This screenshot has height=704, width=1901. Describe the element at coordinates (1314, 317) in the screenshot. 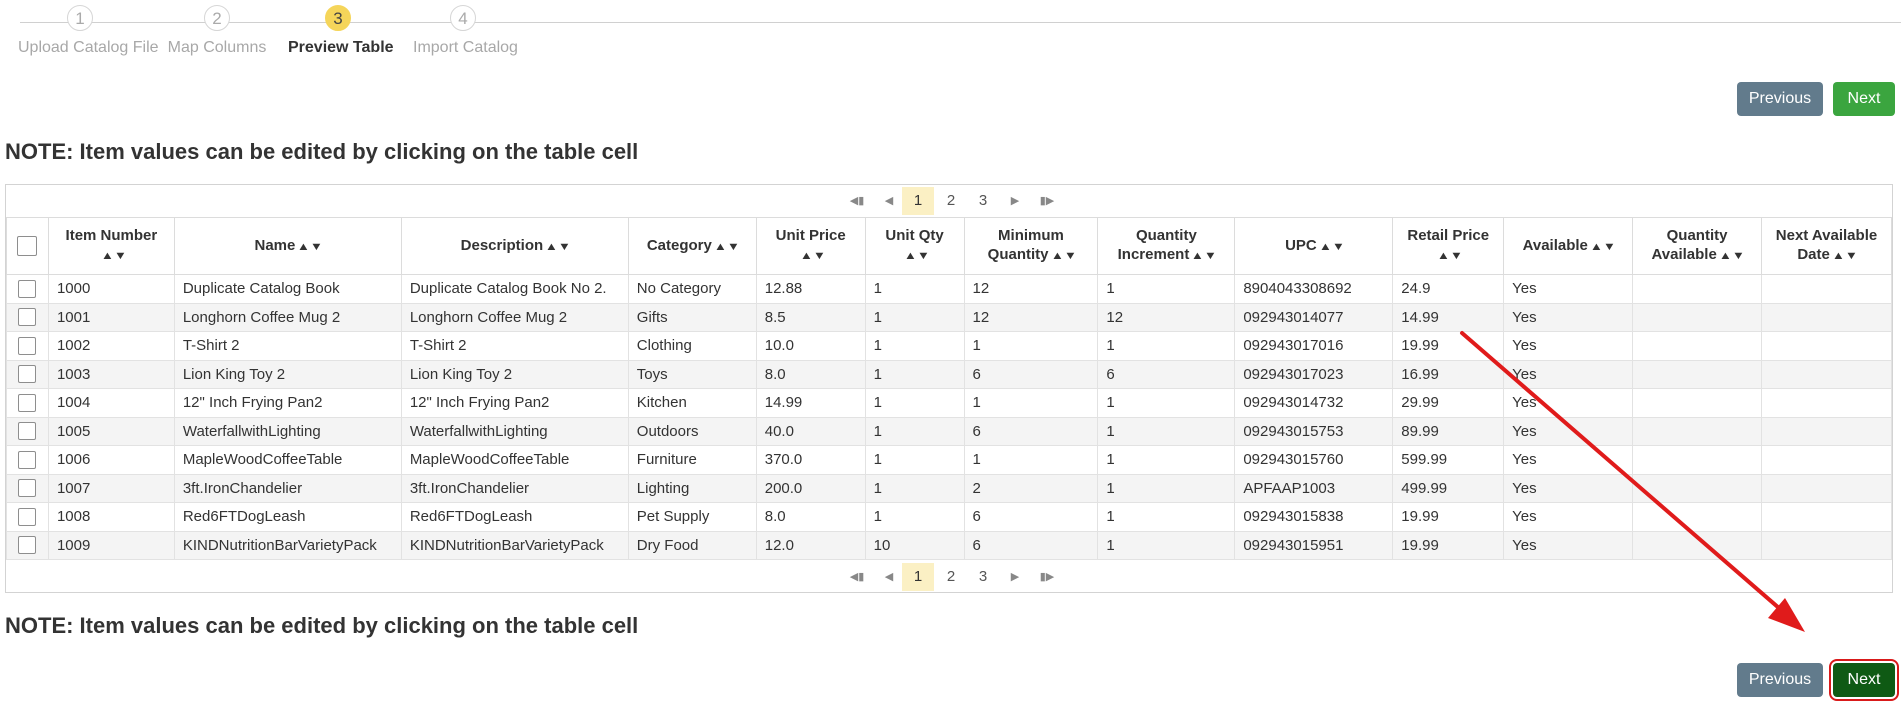

I see `cell-upc: 092943014077` at that location.